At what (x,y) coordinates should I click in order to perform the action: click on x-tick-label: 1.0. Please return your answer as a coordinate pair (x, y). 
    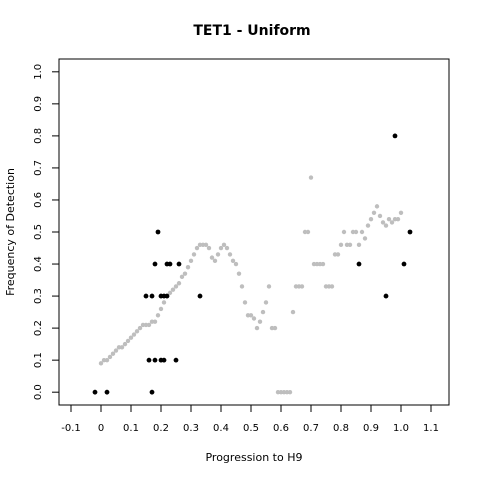
    Looking at the image, I should click on (401, 428).